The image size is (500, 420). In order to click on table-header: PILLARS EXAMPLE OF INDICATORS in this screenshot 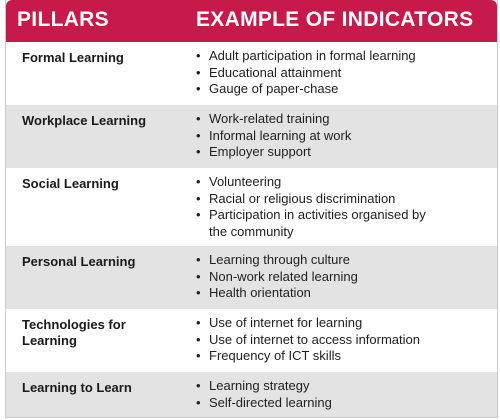, I will do `click(251, 21)`.